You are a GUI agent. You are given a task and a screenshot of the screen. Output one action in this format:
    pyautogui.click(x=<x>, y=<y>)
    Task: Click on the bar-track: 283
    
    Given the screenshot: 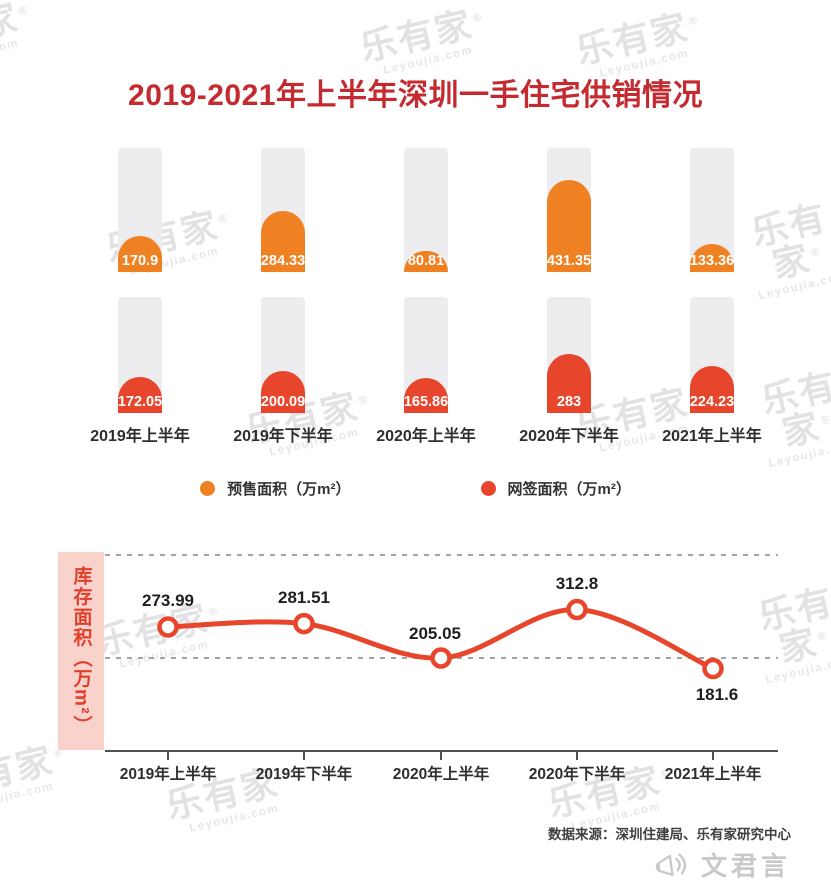 What is the action you would take?
    pyautogui.click(x=569, y=355)
    